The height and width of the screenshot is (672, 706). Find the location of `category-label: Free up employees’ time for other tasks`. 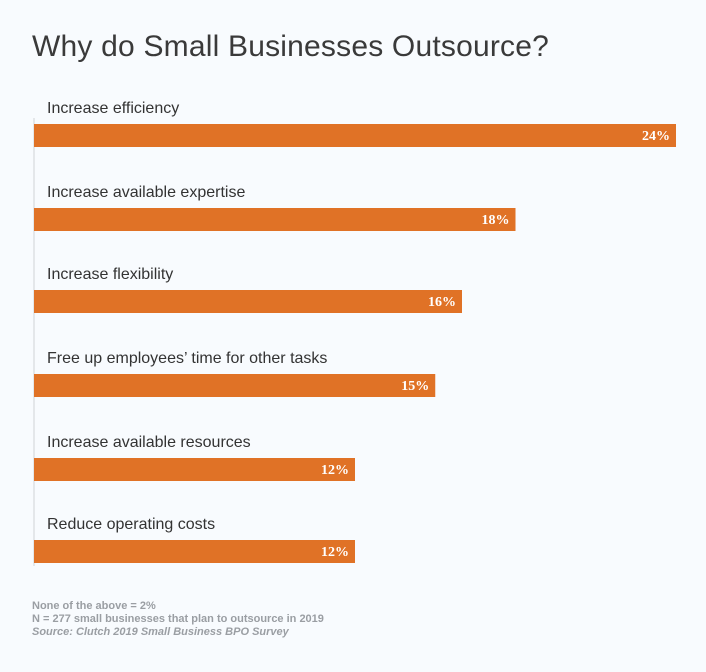

category-label: Free up employees’ time for other tasks is located at coordinates (187, 358).